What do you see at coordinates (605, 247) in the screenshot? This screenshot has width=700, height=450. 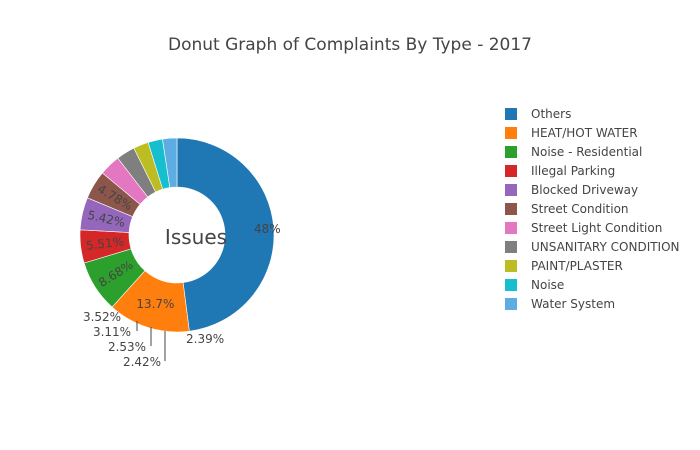 I see `legend-label-8: UNSANITARY CONDITION` at bounding box center [605, 247].